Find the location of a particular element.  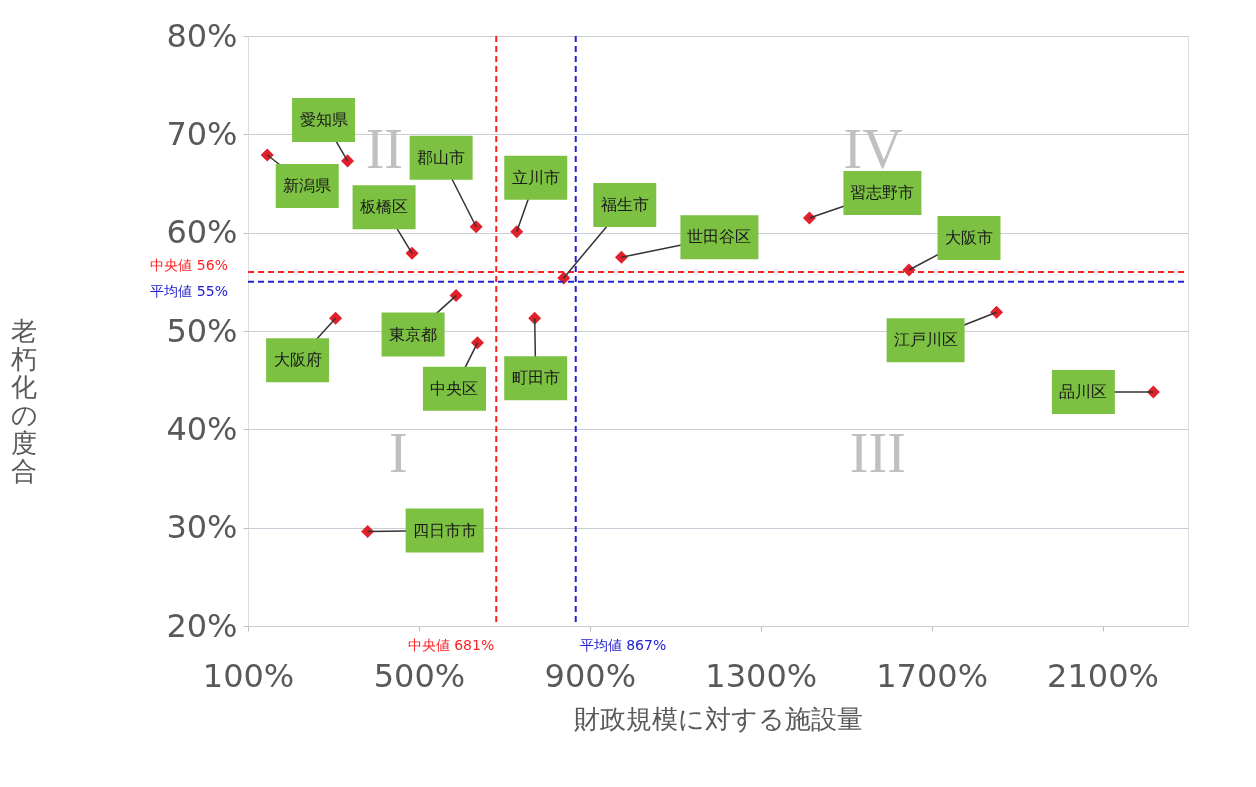

annotation: 中央区 is located at coordinates (454, 388).